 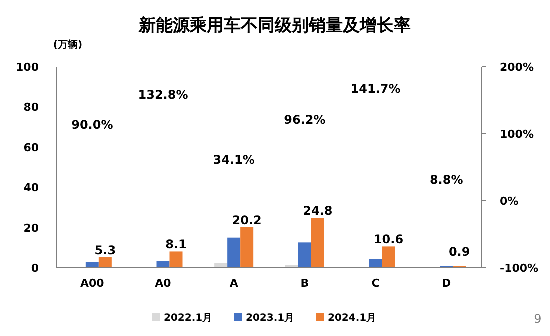 I want to click on x-tick-label: C, so click(x=376, y=283).